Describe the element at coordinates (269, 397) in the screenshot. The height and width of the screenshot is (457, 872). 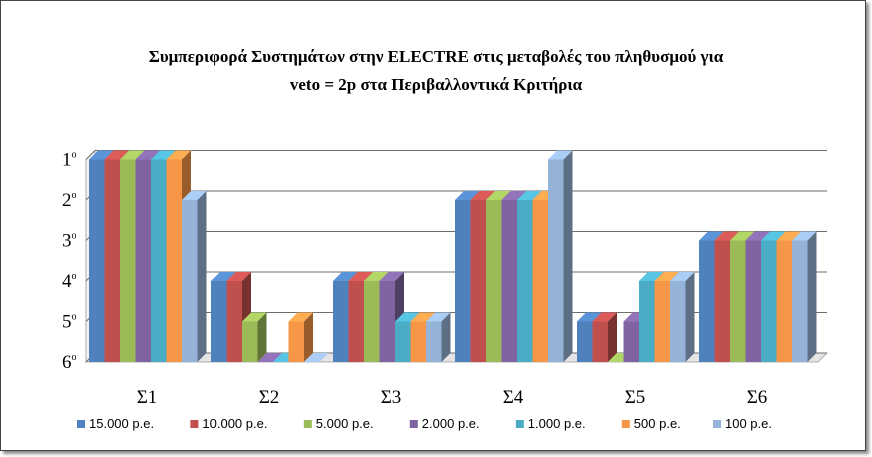
I see `x-tick-label: Σ2` at that location.